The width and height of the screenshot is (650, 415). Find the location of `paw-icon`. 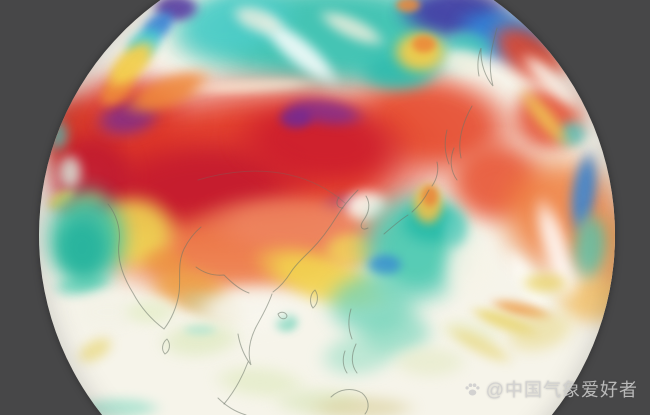

paw-icon is located at coordinates (472, 389).